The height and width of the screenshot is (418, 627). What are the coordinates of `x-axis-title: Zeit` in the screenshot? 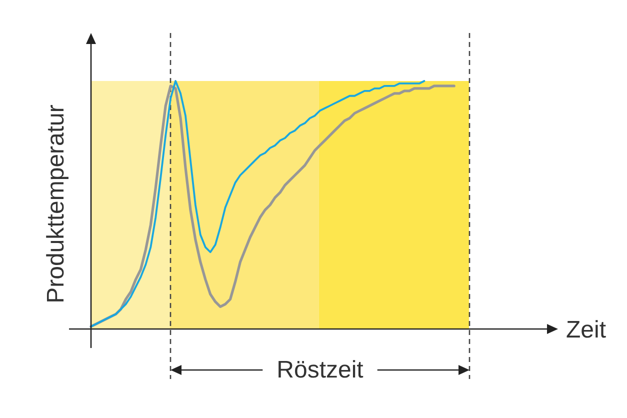 It's located at (586, 330).